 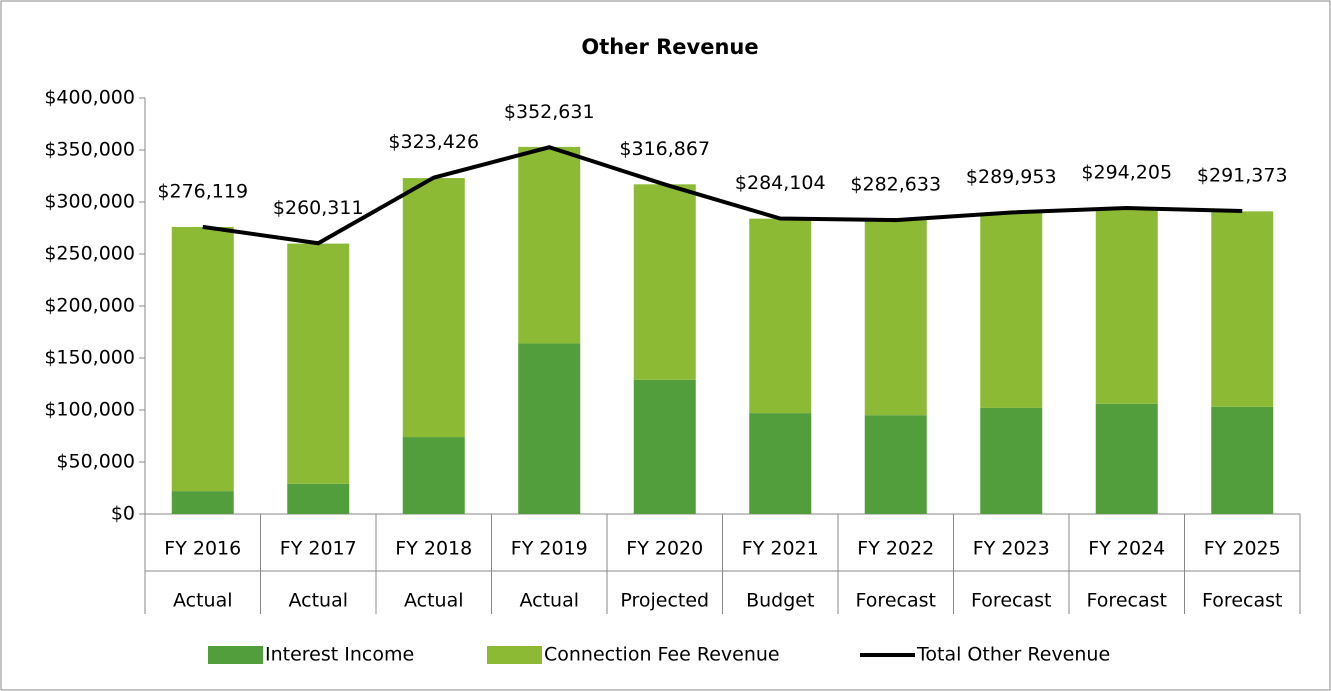 I want to click on y-tick-label: $400,000, so click(x=89, y=98).